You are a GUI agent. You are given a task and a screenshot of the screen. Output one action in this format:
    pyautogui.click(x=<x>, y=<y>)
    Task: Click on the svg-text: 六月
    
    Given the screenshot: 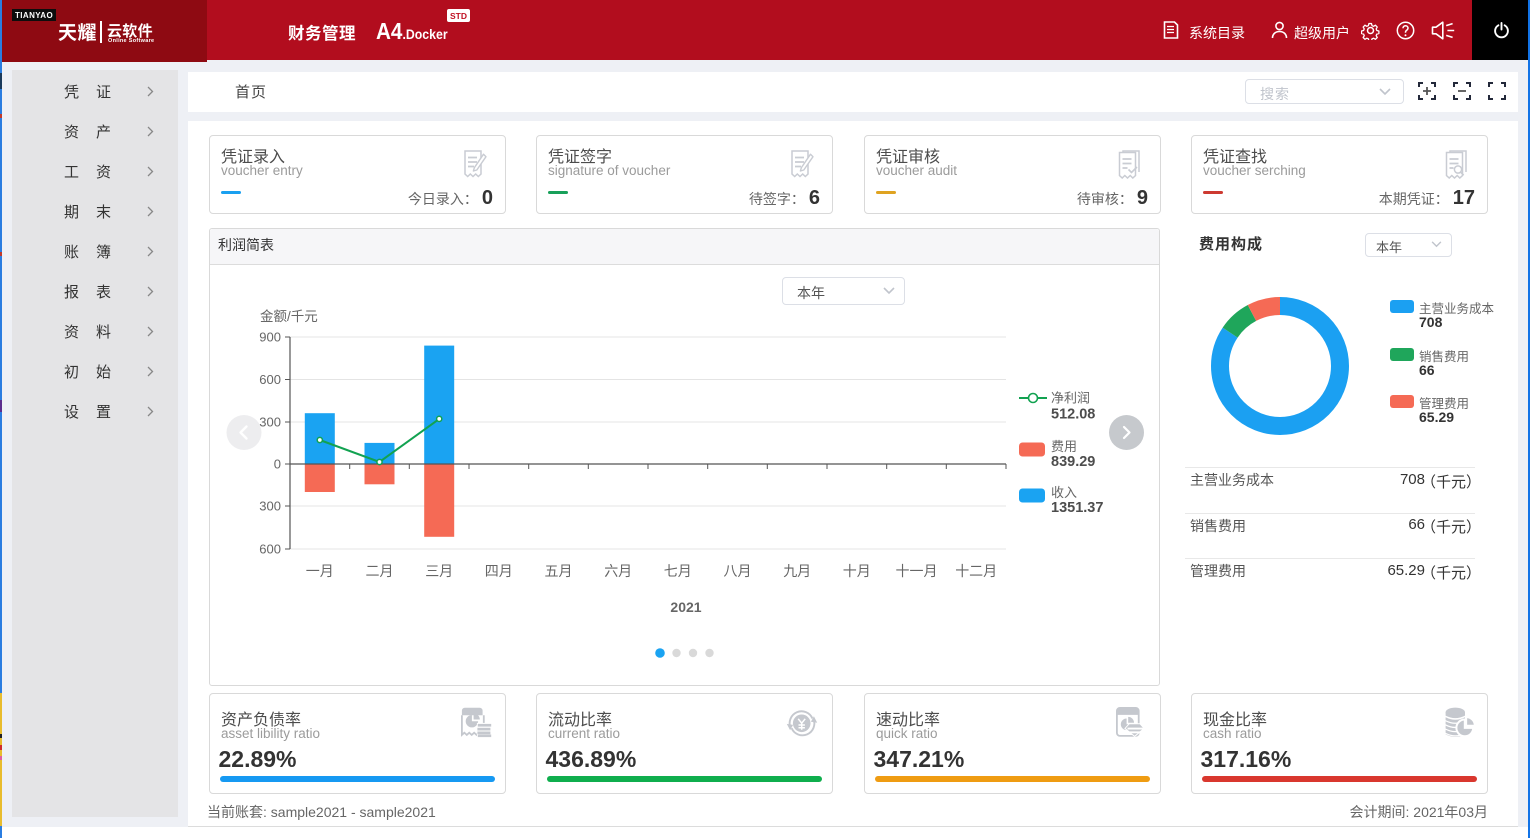 What is the action you would take?
    pyautogui.click(x=618, y=571)
    